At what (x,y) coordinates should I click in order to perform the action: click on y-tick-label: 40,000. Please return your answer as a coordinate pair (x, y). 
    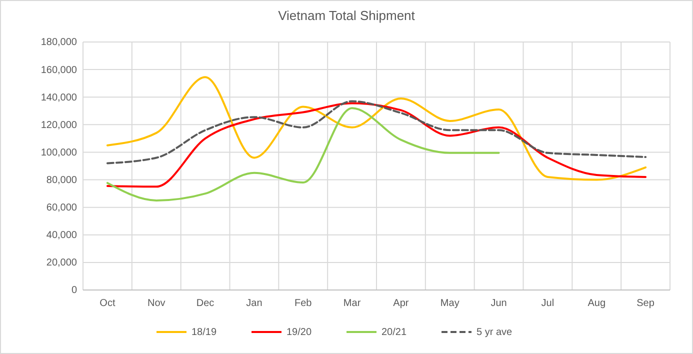
    Looking at the image, I should click on (62, 236).